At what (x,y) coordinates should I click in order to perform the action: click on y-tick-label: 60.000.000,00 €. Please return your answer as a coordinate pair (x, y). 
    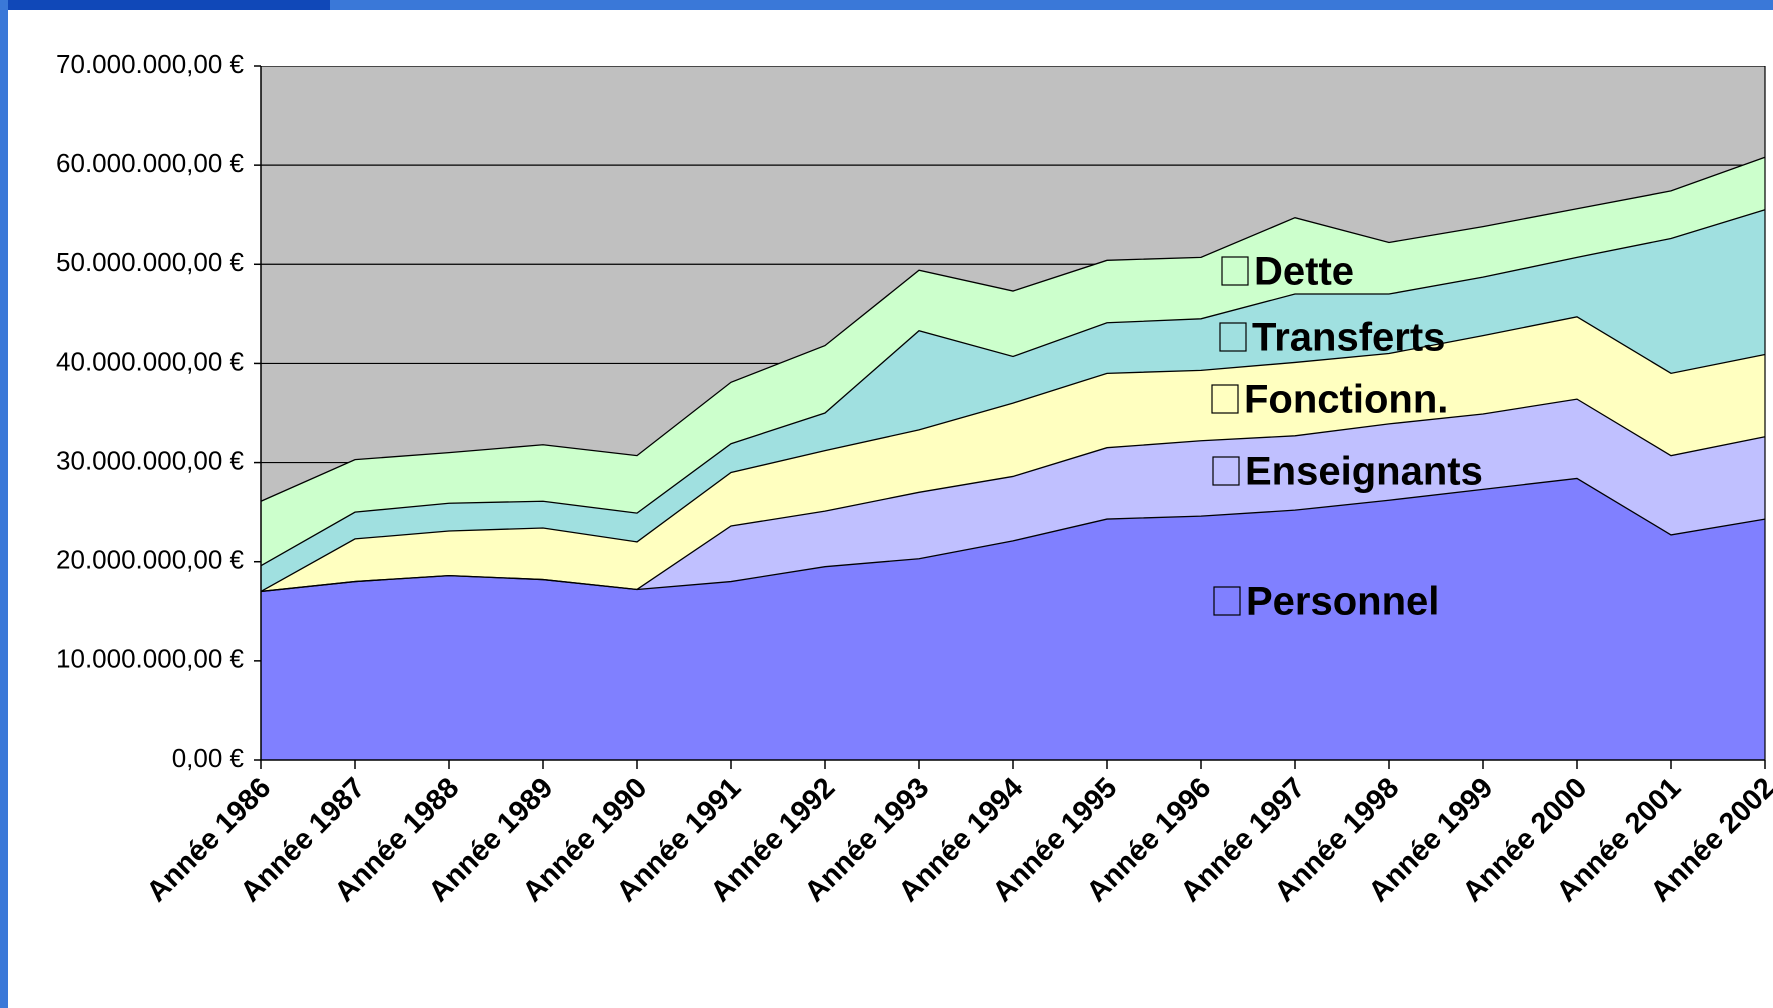
    Looking at the image, I should click on (150, 163).